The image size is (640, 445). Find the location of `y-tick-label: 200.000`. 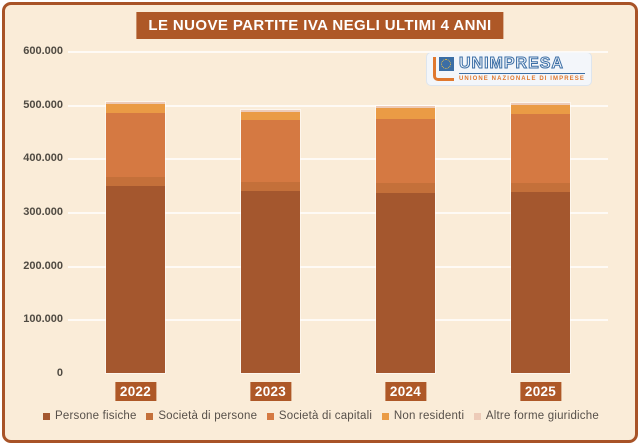

y-tick-label: 200.000 is located at coordinates (43, 265).